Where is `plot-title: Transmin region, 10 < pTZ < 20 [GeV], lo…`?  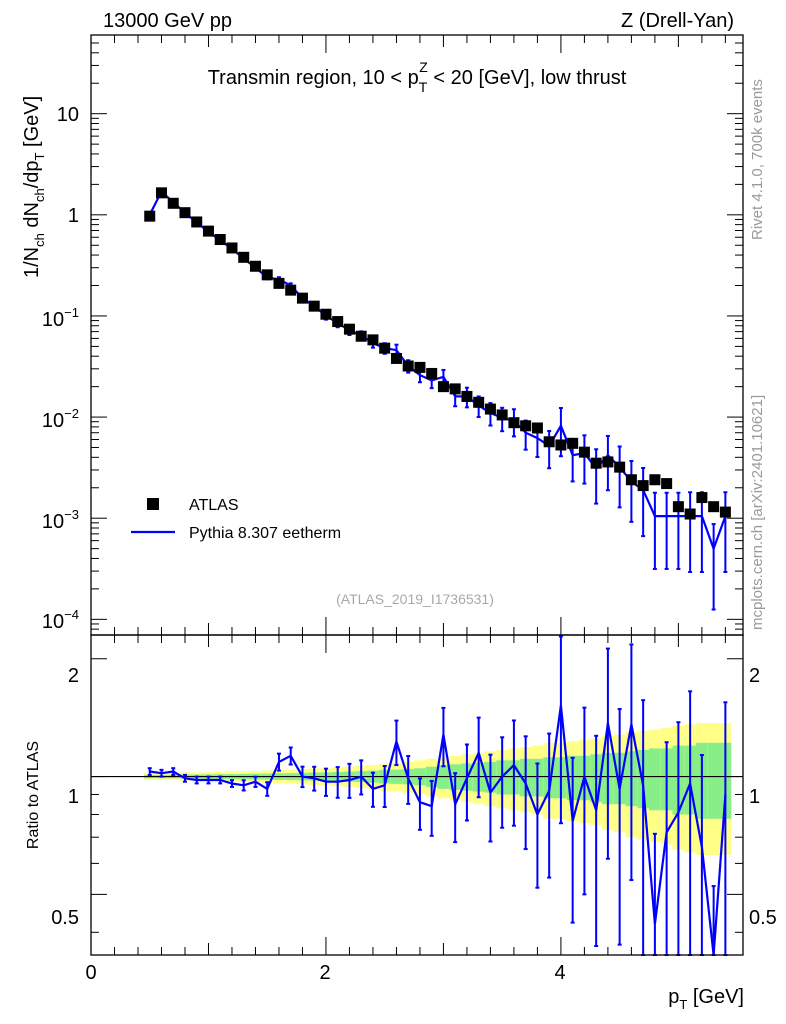
plot-title: Transmin region, 10 < pTZ < 20 [GeV], lo… is located at coordinates (417, 77).